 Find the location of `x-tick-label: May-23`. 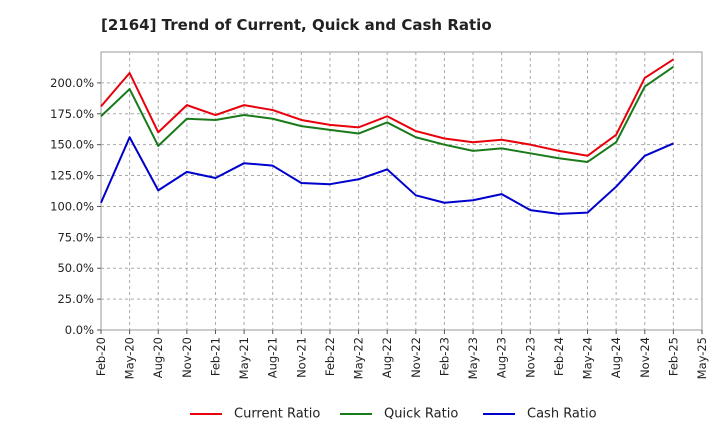

x-tick-label: May-23 is located at coordinates (473, 358).